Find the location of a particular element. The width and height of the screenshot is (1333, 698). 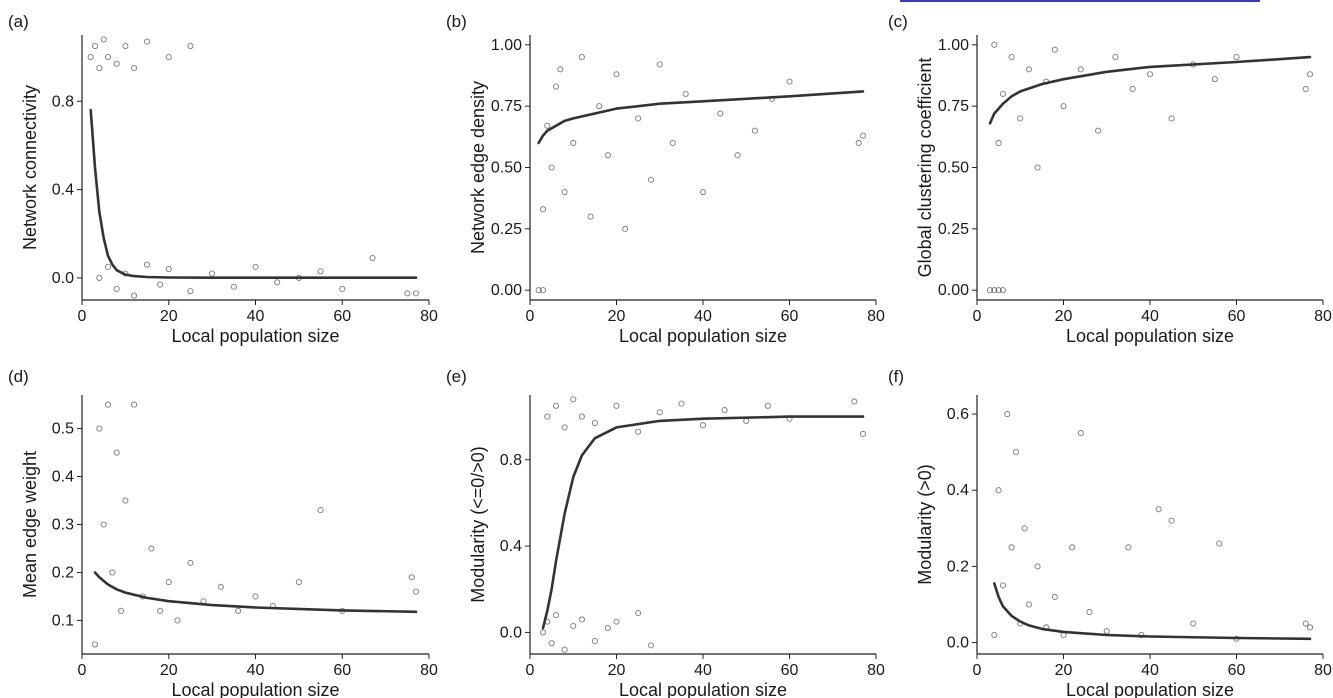

y-tick-label: 0.00 is located at coordinates (953, 290).